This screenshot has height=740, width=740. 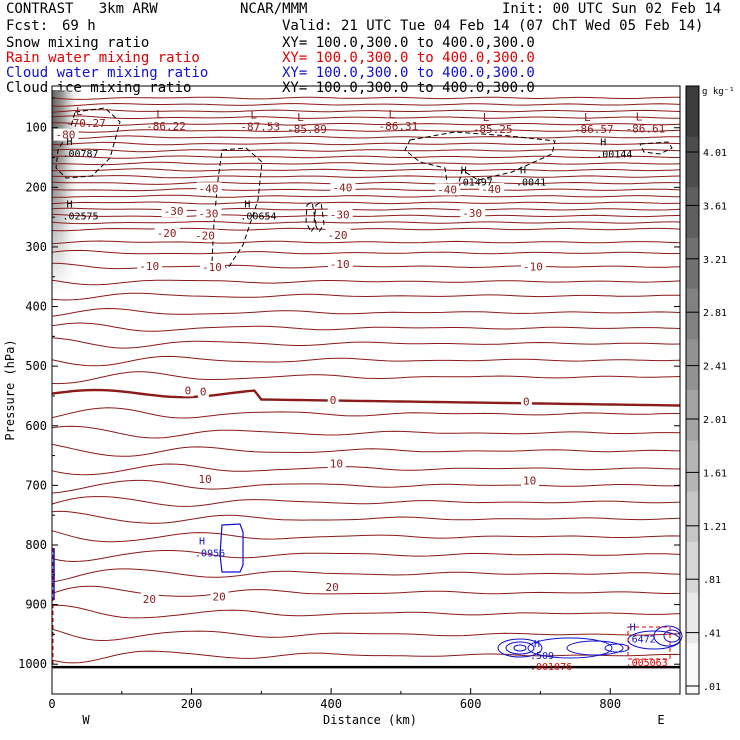 I want to click on colorbar-label: 2.41, so click(x=715, y=367).